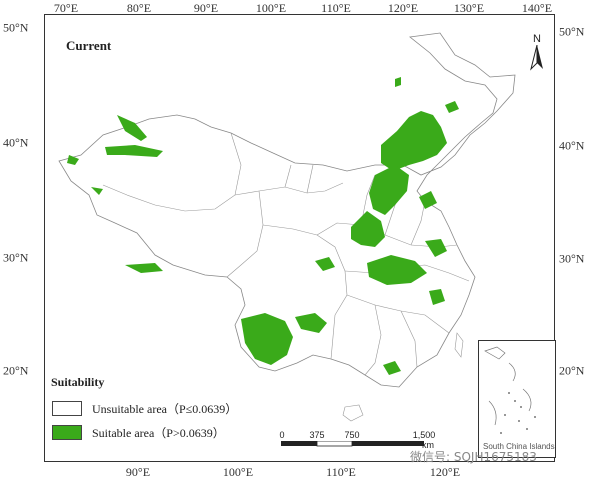 The image size is (600, 483). I want to click on legend-item-suitable: Suitable area（P>0.0639）, so click(138, 432).